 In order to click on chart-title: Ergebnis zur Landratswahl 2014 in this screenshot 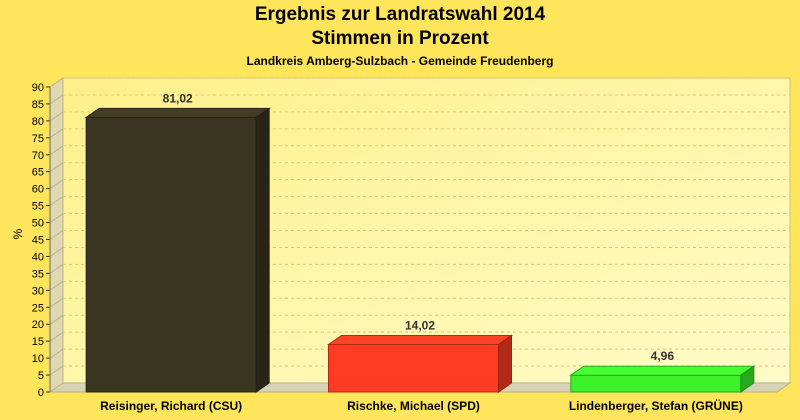, I will do `click(400, 14)`.